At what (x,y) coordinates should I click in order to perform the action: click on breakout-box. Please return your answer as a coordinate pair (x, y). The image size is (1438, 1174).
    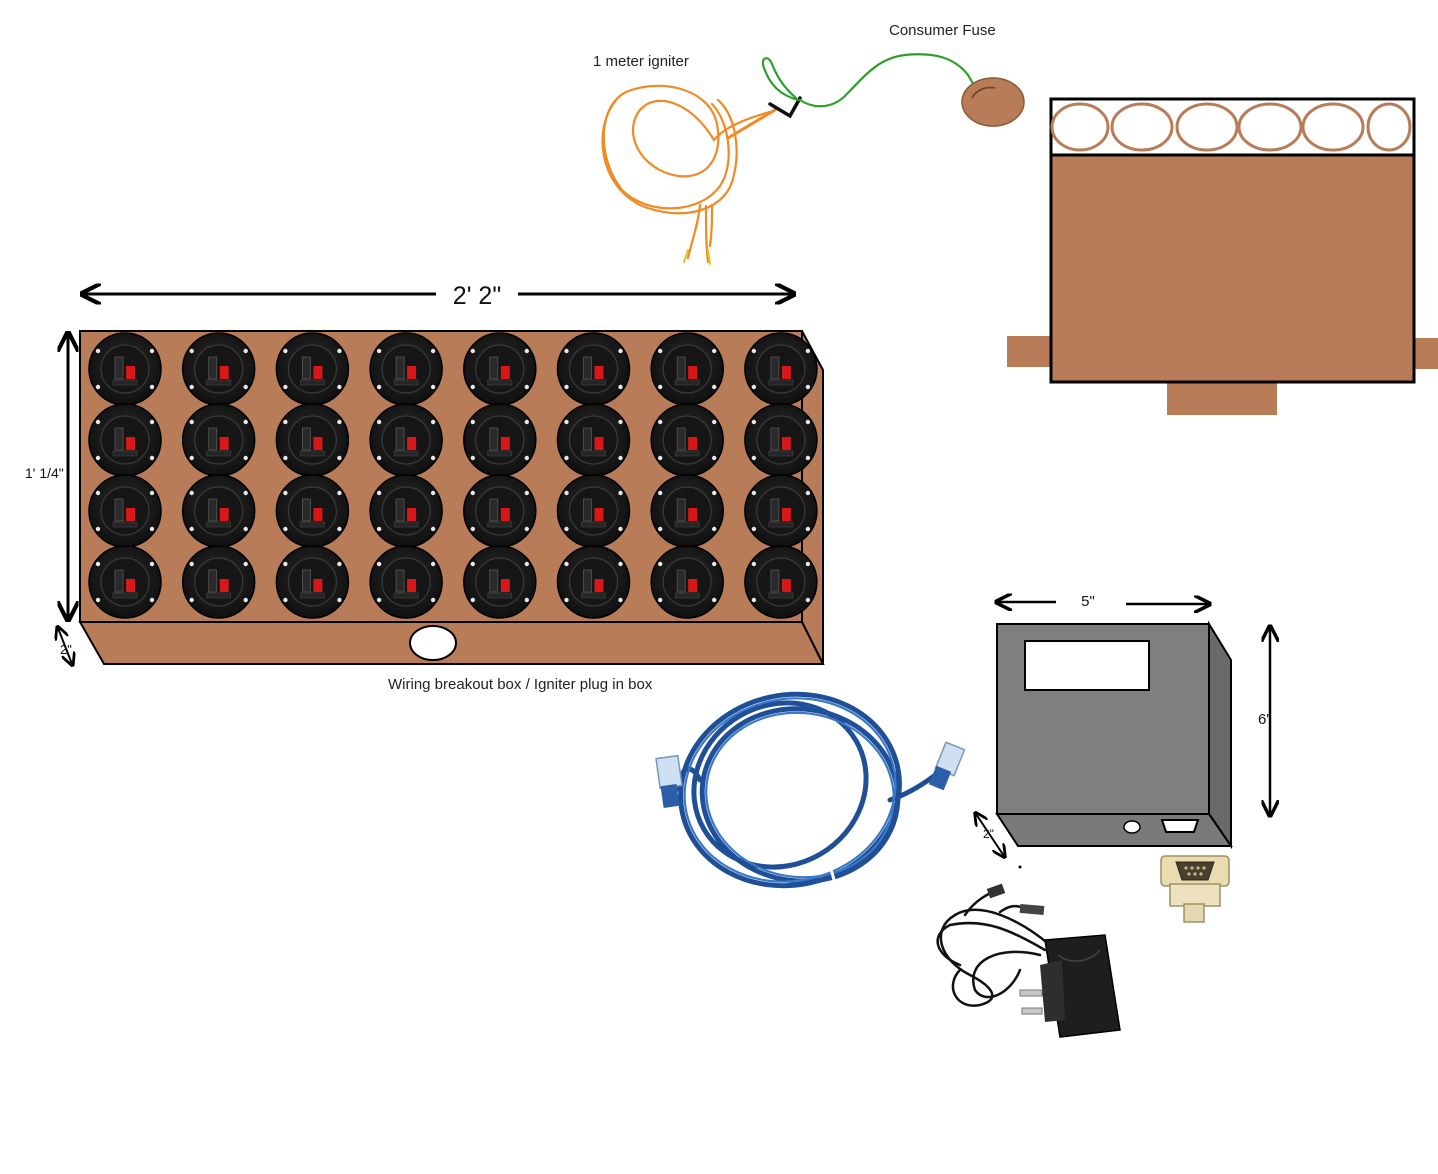
    Looking at the image, I should click on (451, 497).